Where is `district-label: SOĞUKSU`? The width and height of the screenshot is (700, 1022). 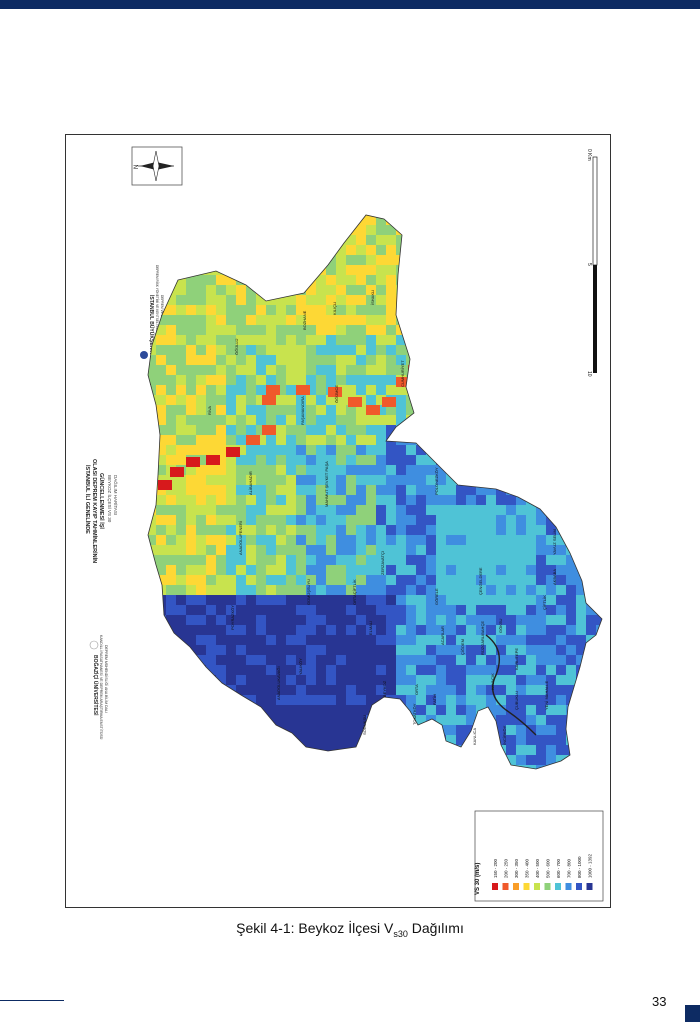 district-label: SOĞUKSU is located at coordinates (364, 725).